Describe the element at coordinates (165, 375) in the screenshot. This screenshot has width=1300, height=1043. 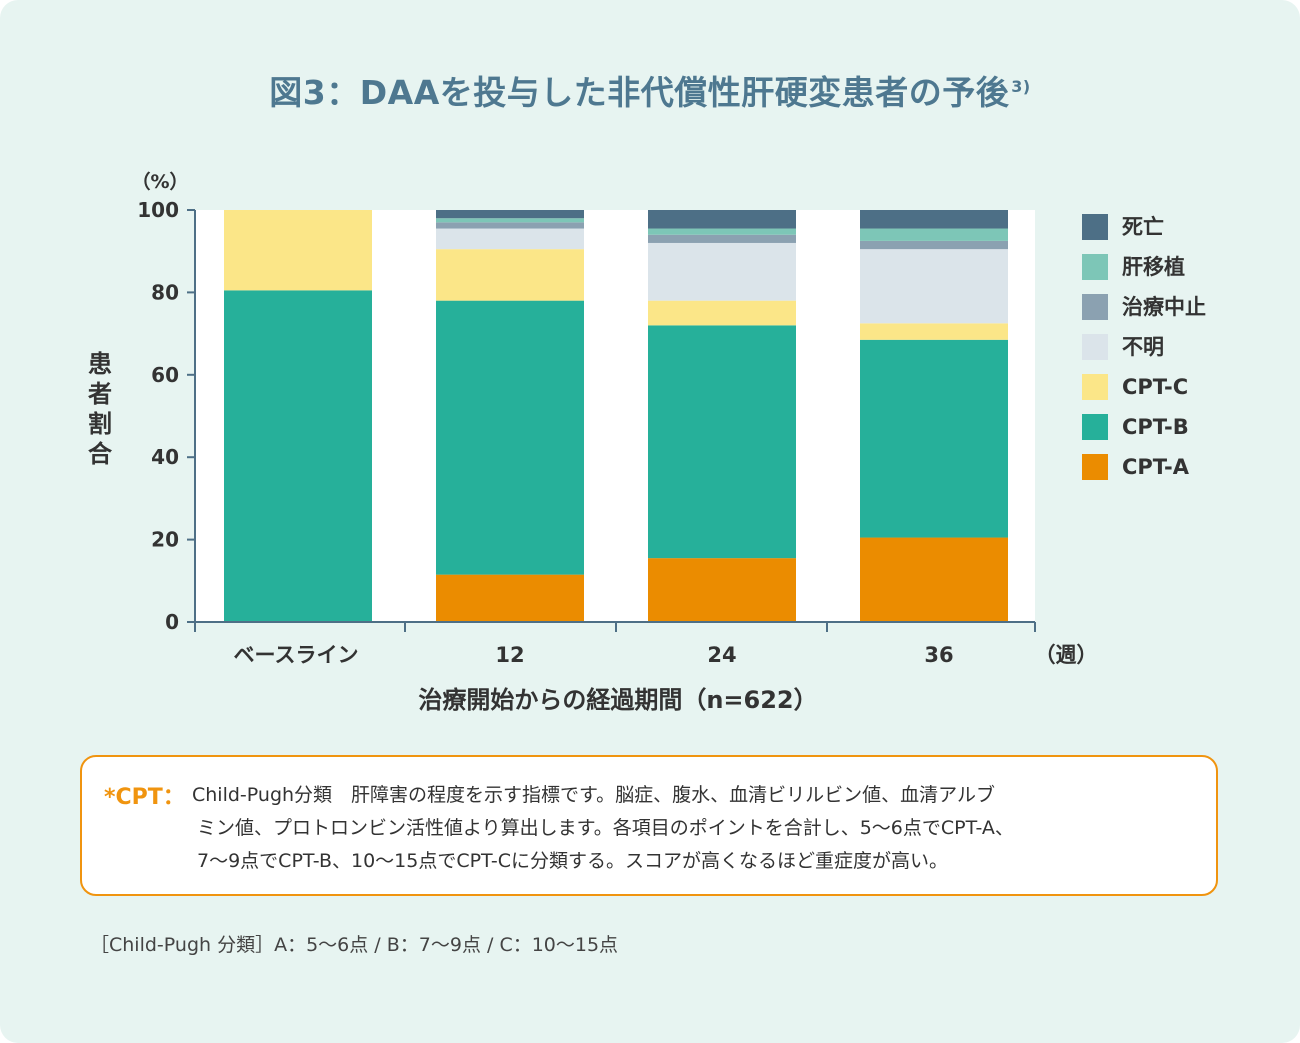
I see `y-tick-label: 60` at that location.